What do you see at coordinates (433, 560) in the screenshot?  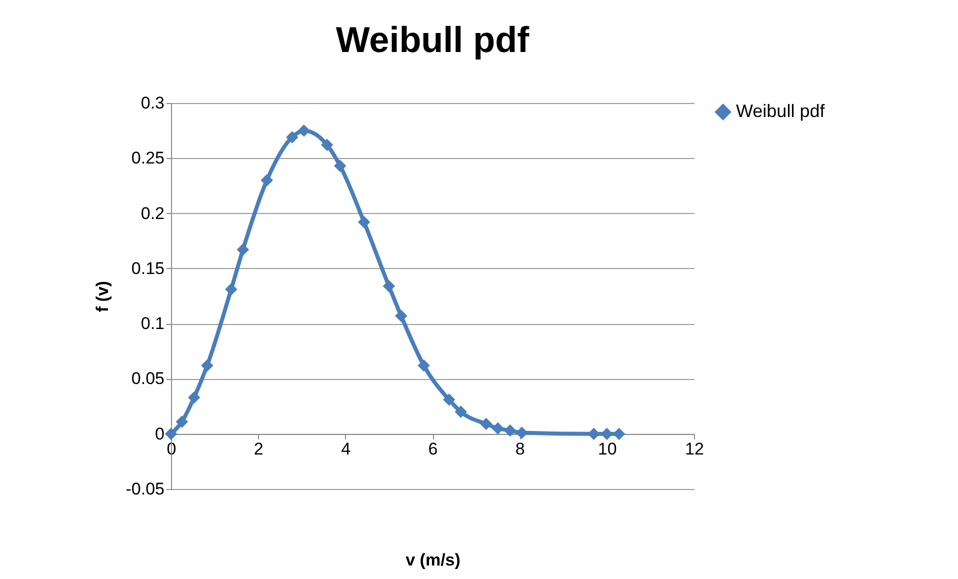 I see `x-axis-title: v (m/s)` at bounding box center [433, 560].